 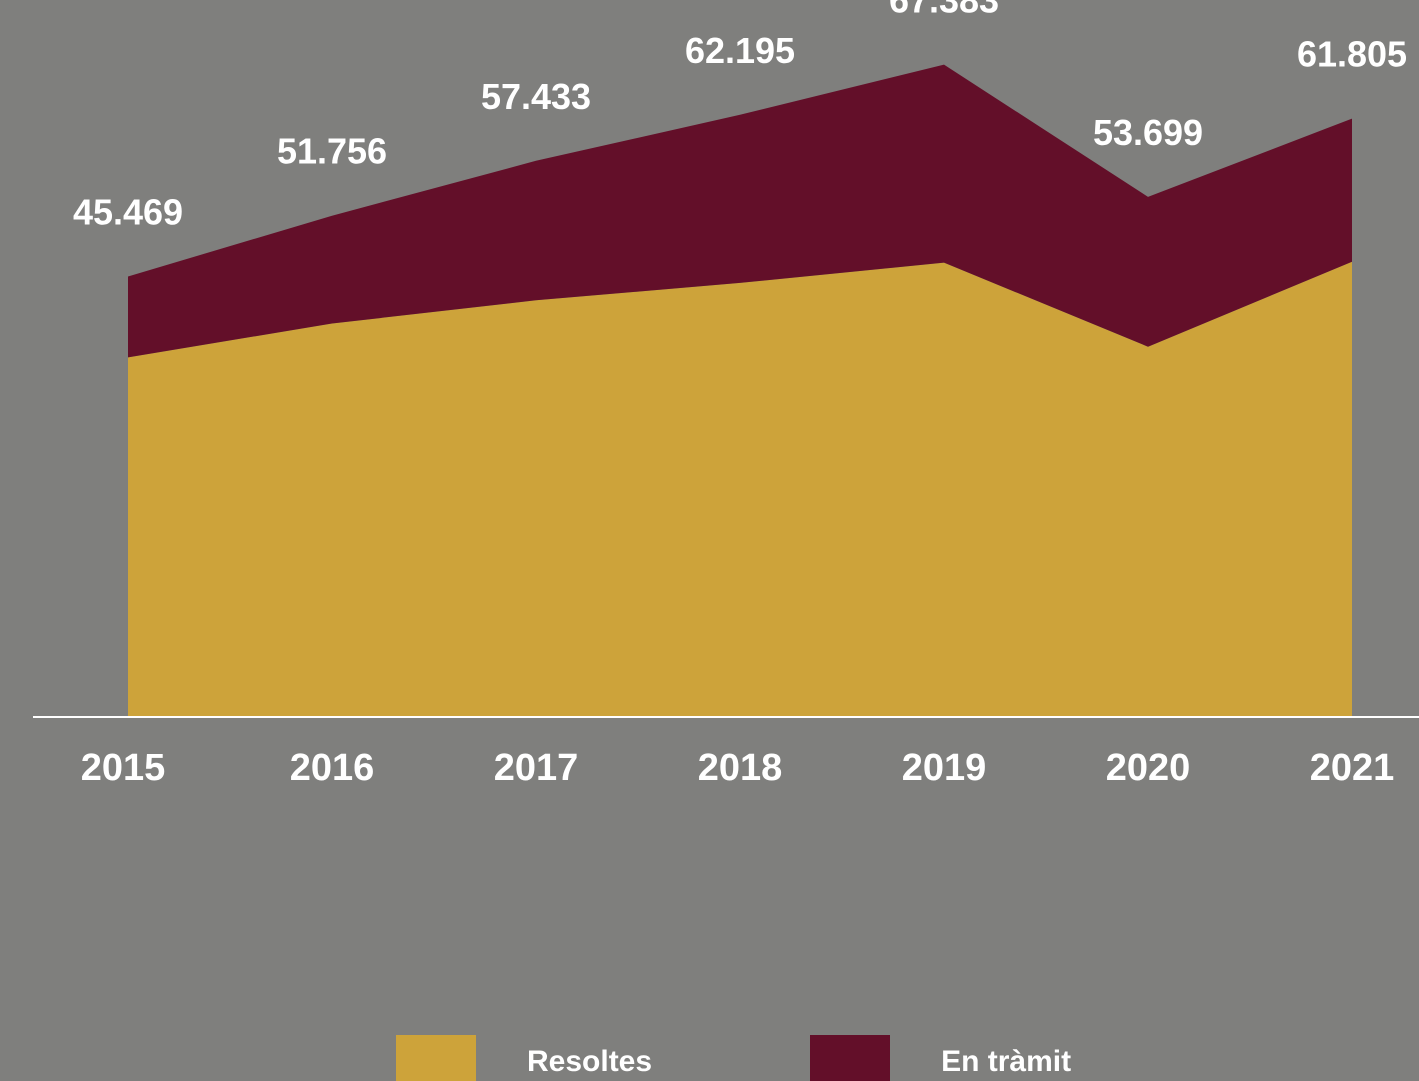 I want to click on x-tick-2019: 2019, so click(x=944, y=768).